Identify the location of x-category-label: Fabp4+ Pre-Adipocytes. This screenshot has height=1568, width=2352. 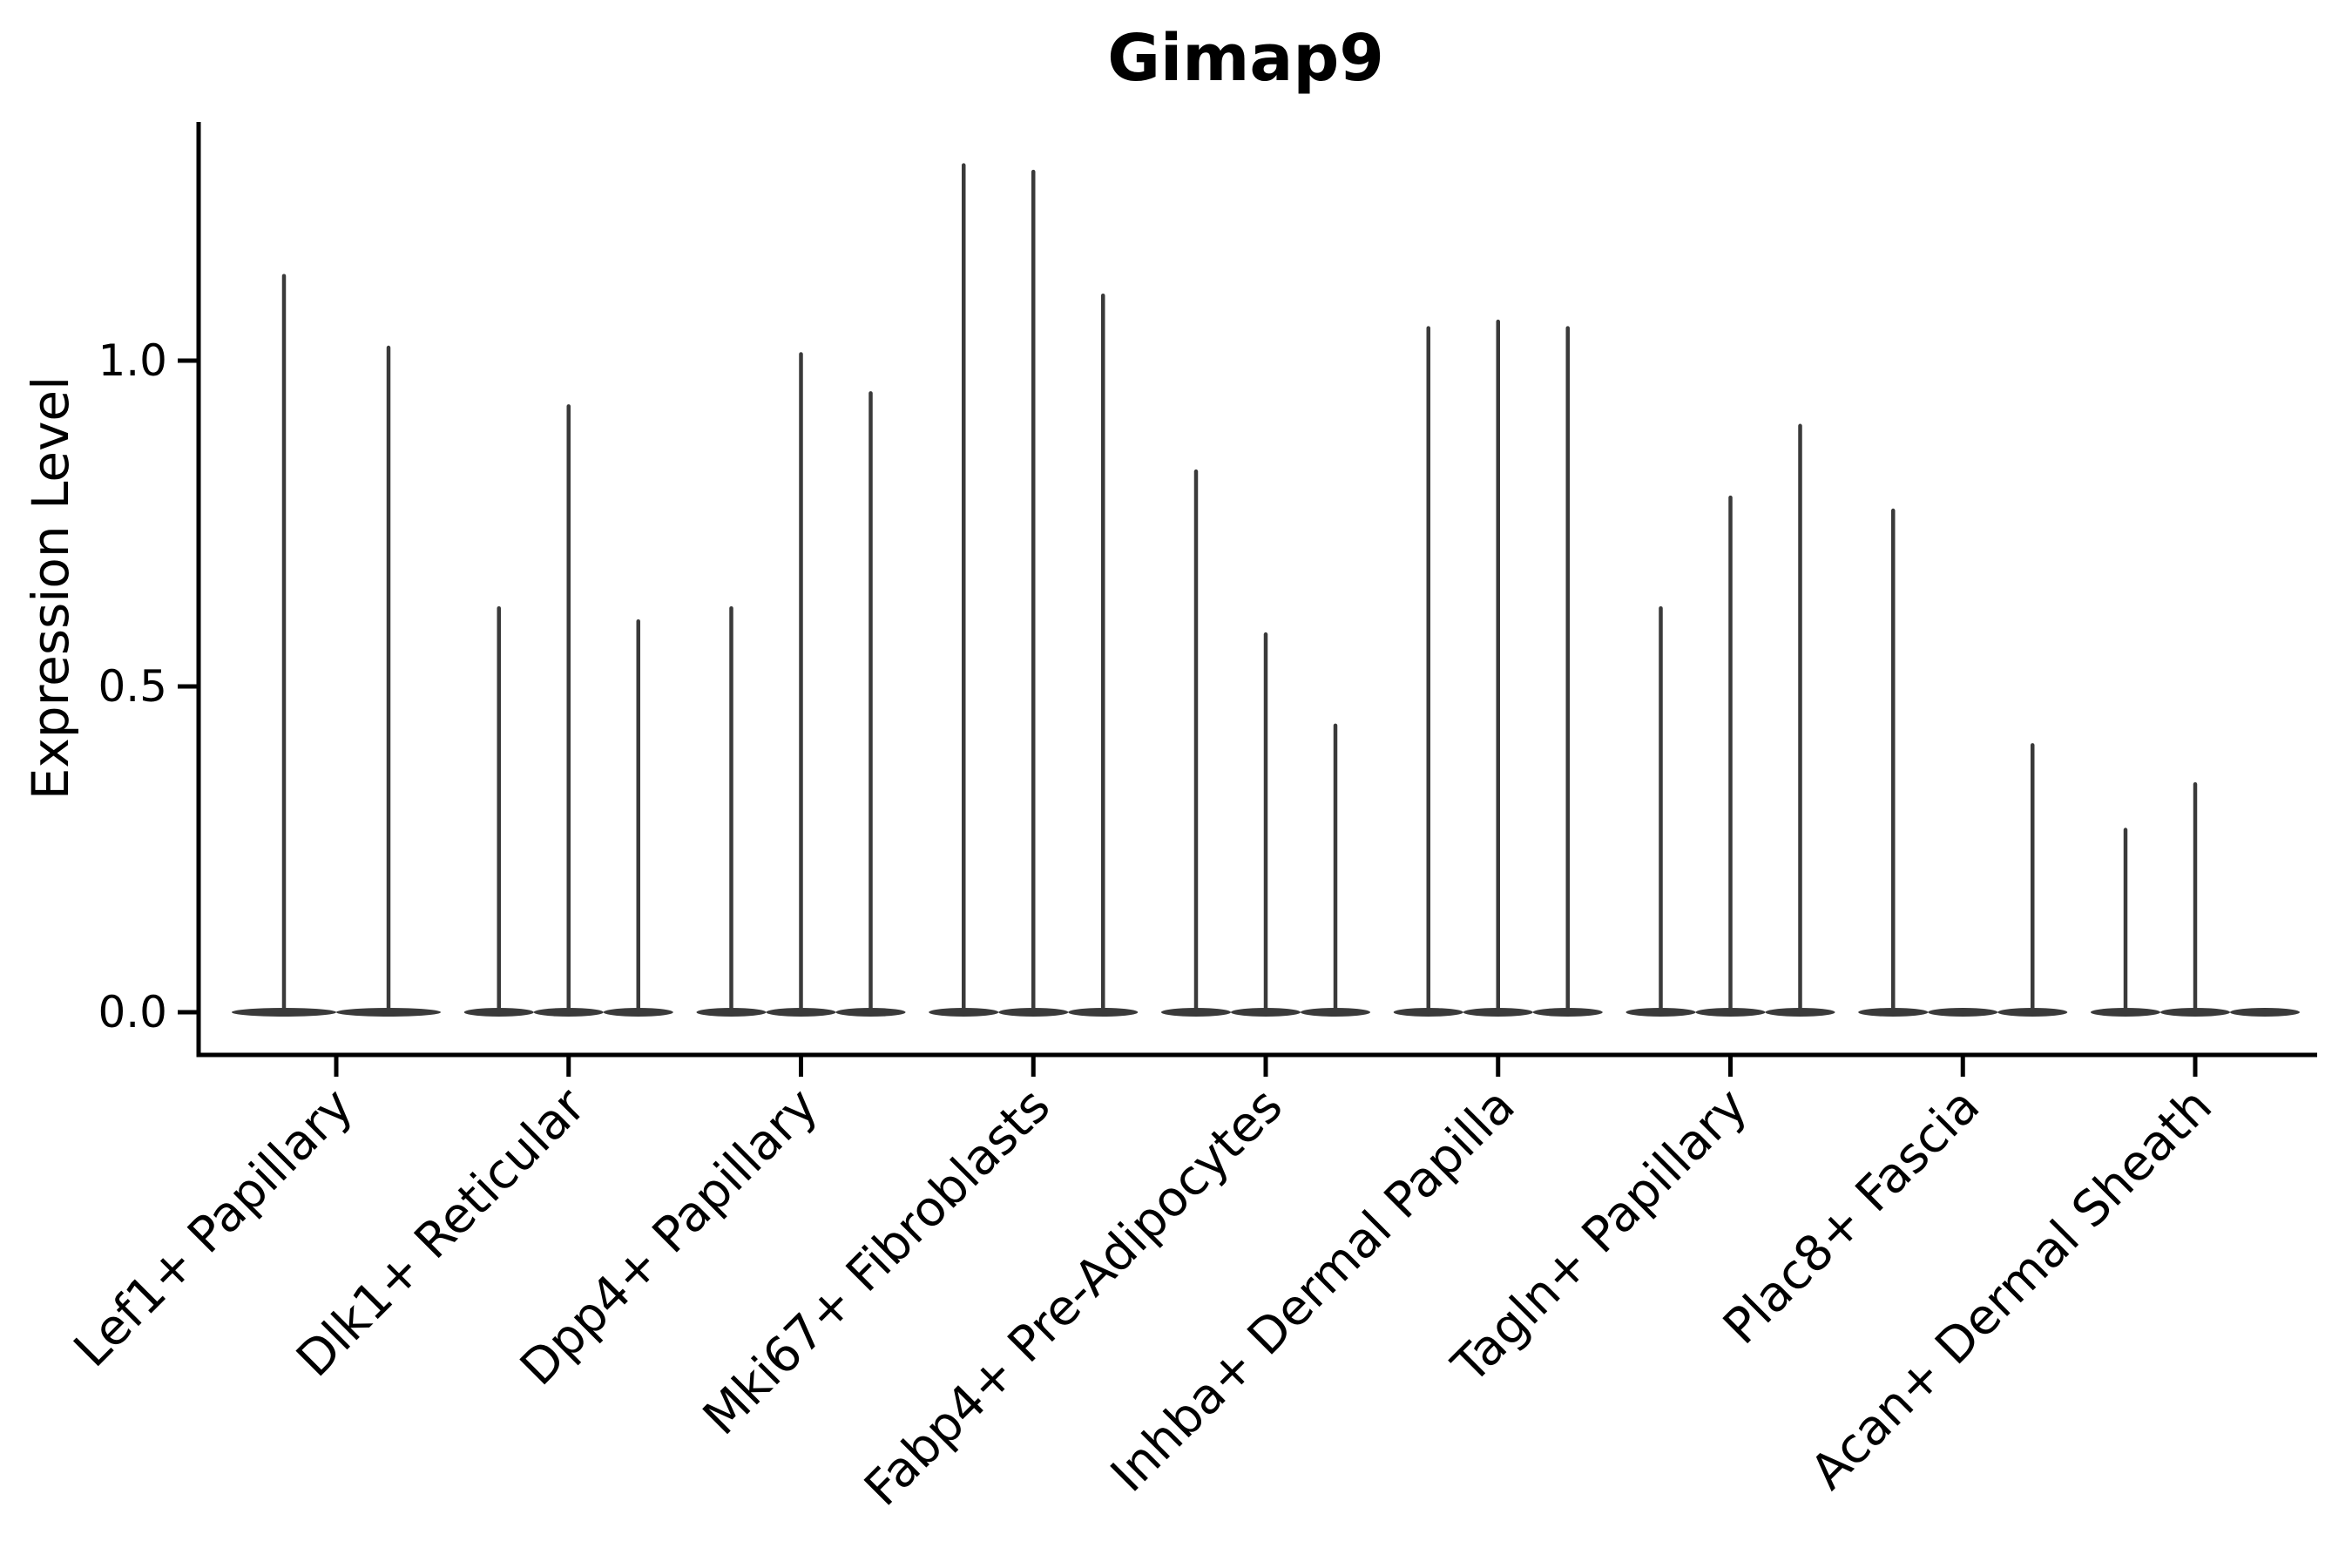
(1074, 1297).